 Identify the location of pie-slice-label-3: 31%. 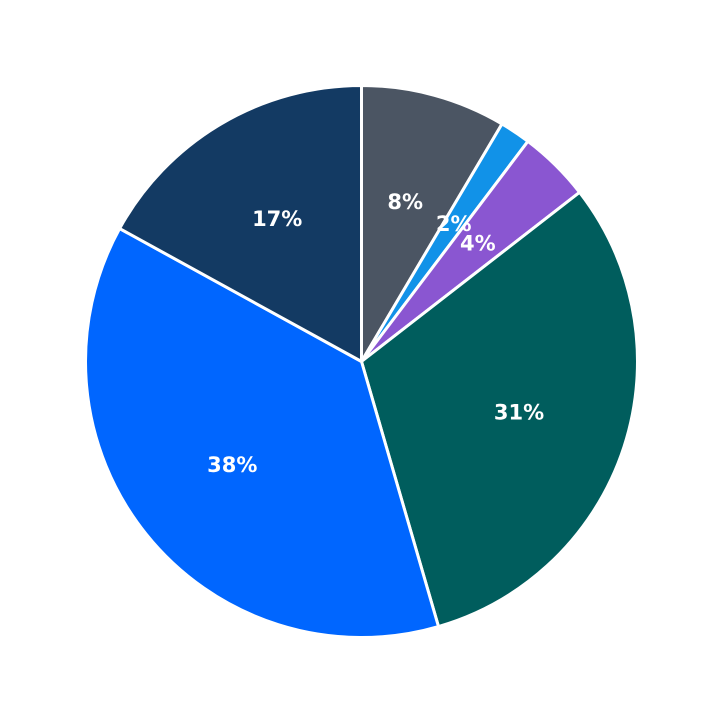
(519, 413).